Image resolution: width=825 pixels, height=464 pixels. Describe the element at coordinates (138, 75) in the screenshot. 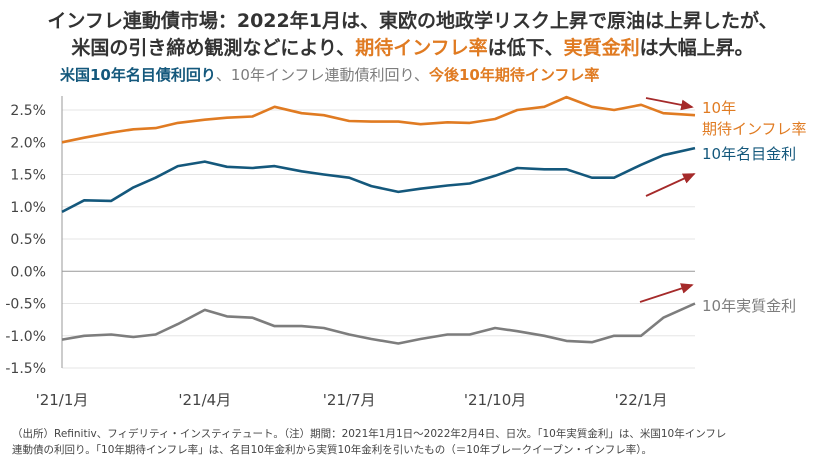

I see `subtitle-nominal: 米国10年名目債利回り` at that location.